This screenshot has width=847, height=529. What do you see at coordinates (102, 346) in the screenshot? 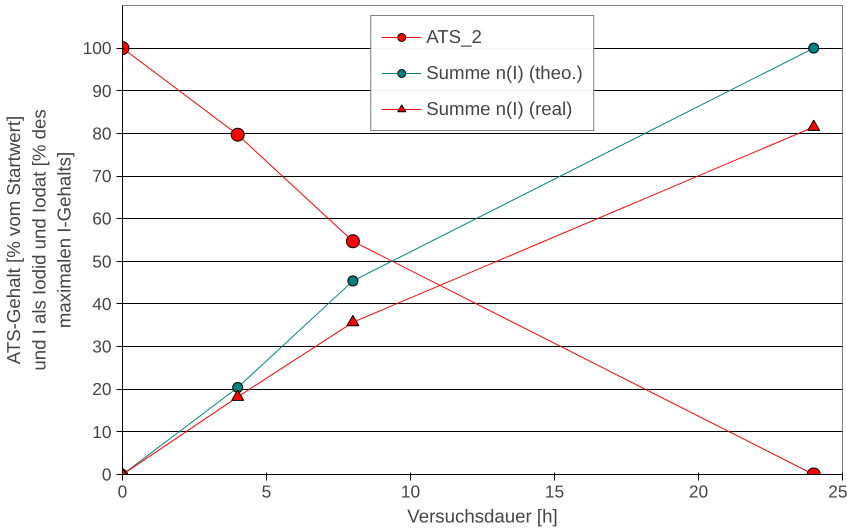
I see `y-tick-label: 30` at bounding box center [102, 346].